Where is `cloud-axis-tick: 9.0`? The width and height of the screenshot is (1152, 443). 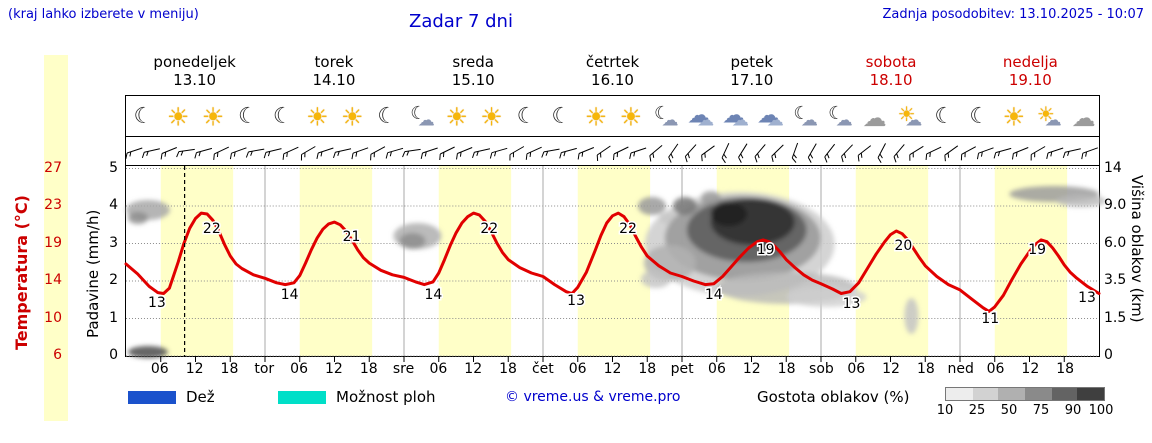 cloud-axis-tick: 9.0 is located at coordinates (1115, 205).